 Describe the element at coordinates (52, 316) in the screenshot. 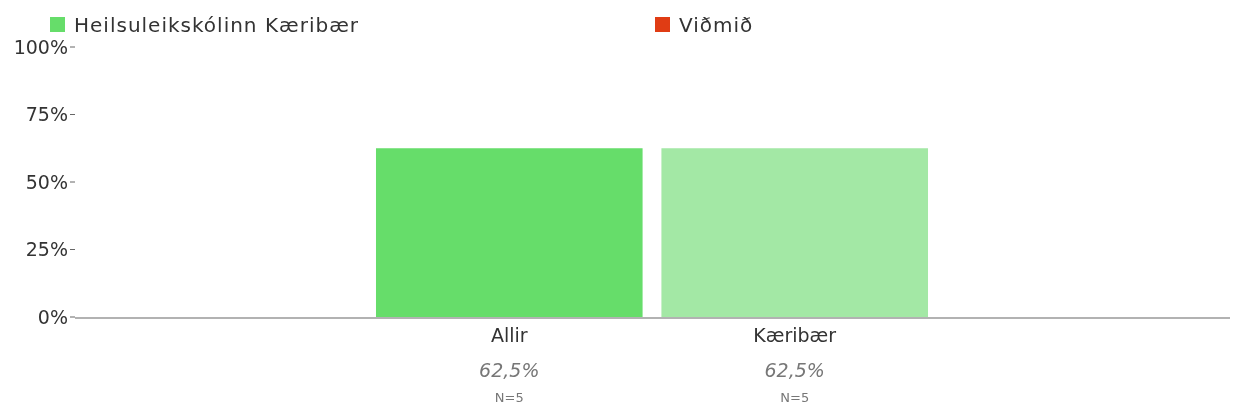

I see `y-tick-label: 0%` at that location.